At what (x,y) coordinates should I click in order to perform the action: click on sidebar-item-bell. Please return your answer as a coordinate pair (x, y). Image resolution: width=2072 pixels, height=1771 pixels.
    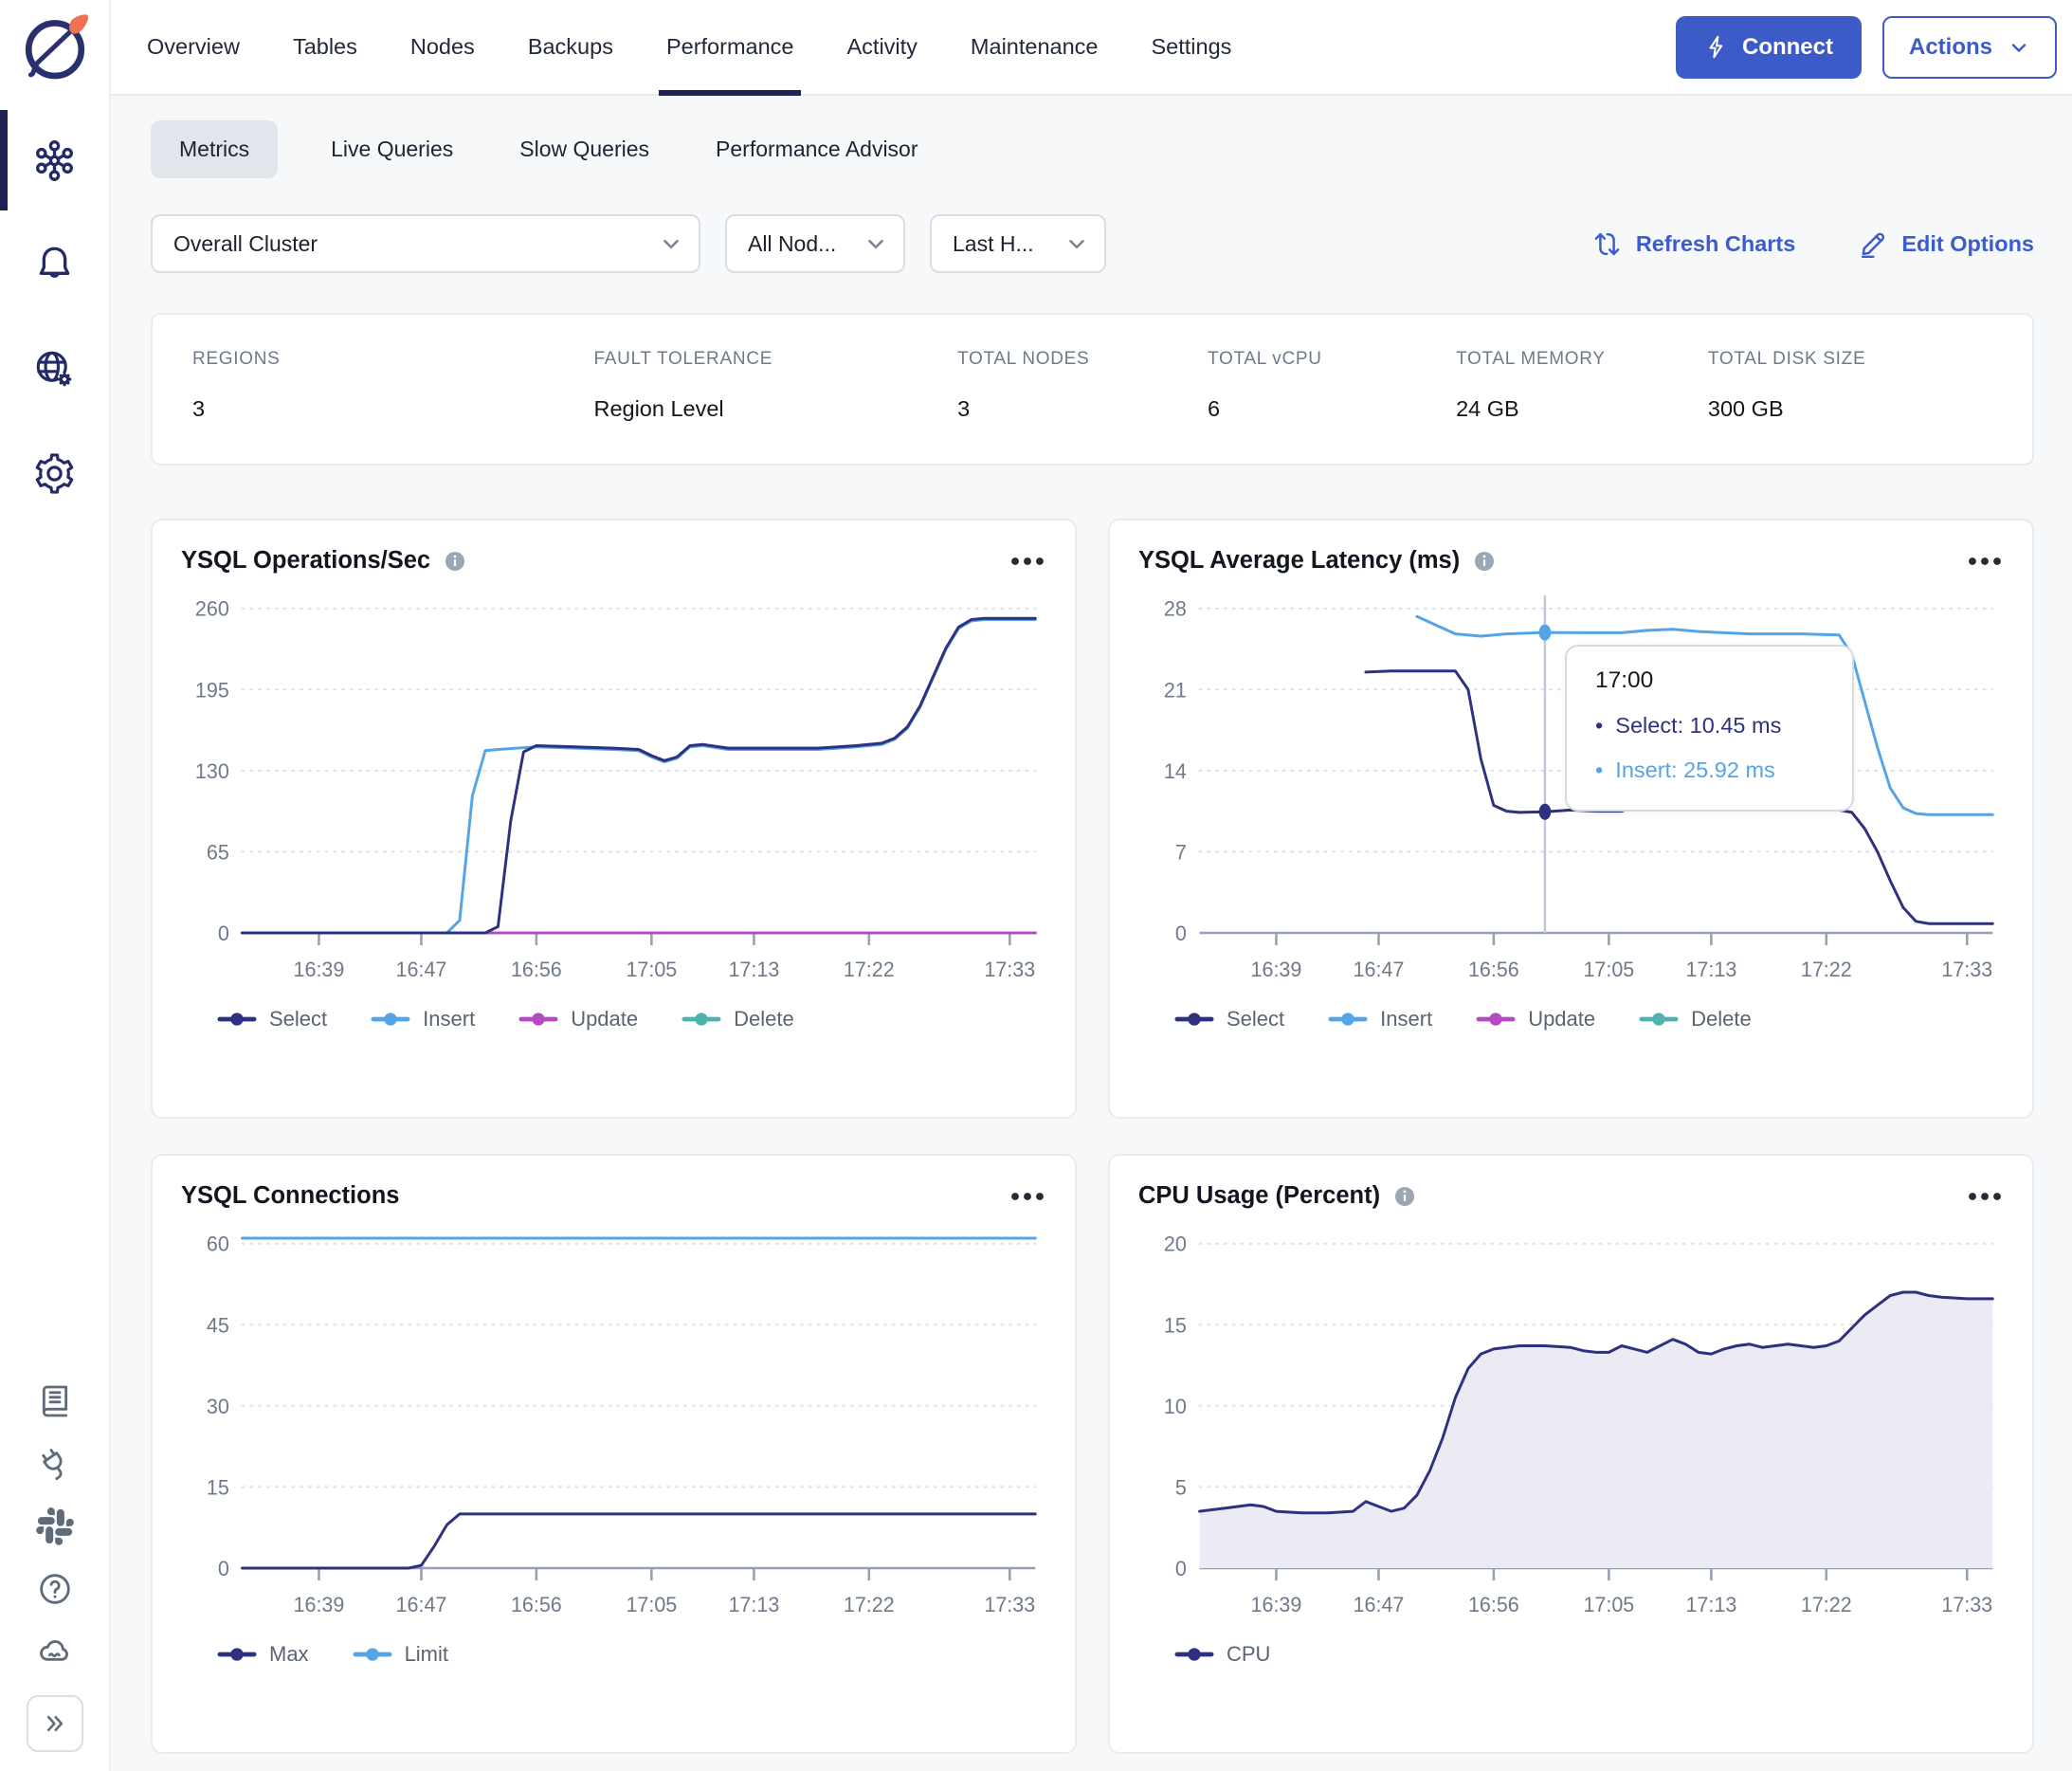
    Looking at the image, I should click on (54, 264).